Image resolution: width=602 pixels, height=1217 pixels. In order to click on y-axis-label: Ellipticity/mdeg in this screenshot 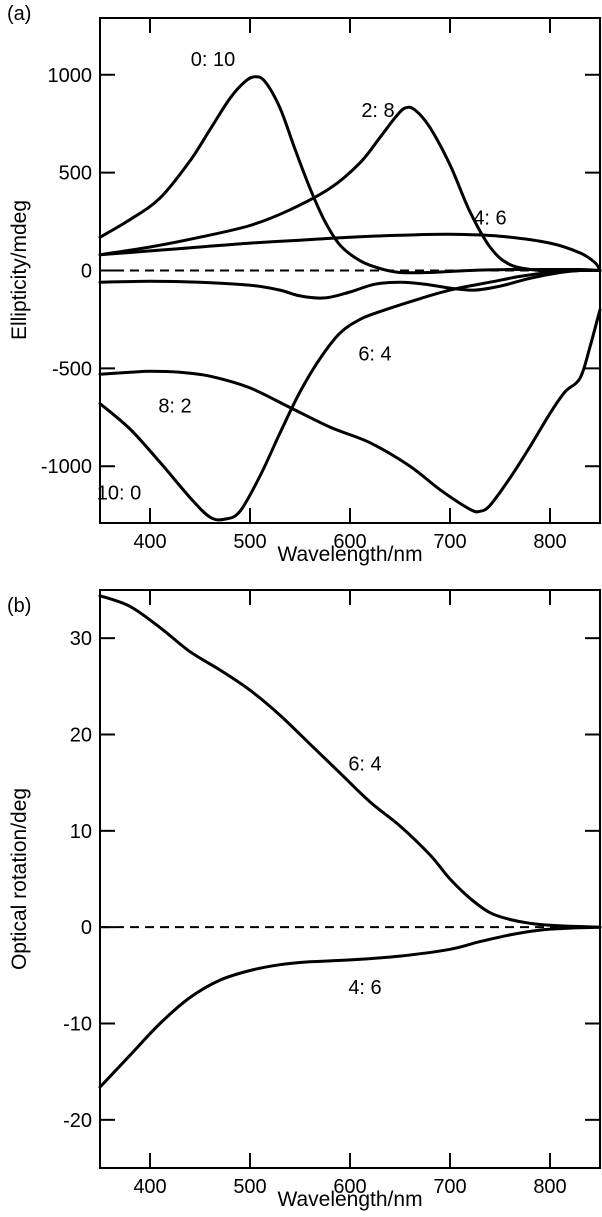, I will do `click(19, 270)`.